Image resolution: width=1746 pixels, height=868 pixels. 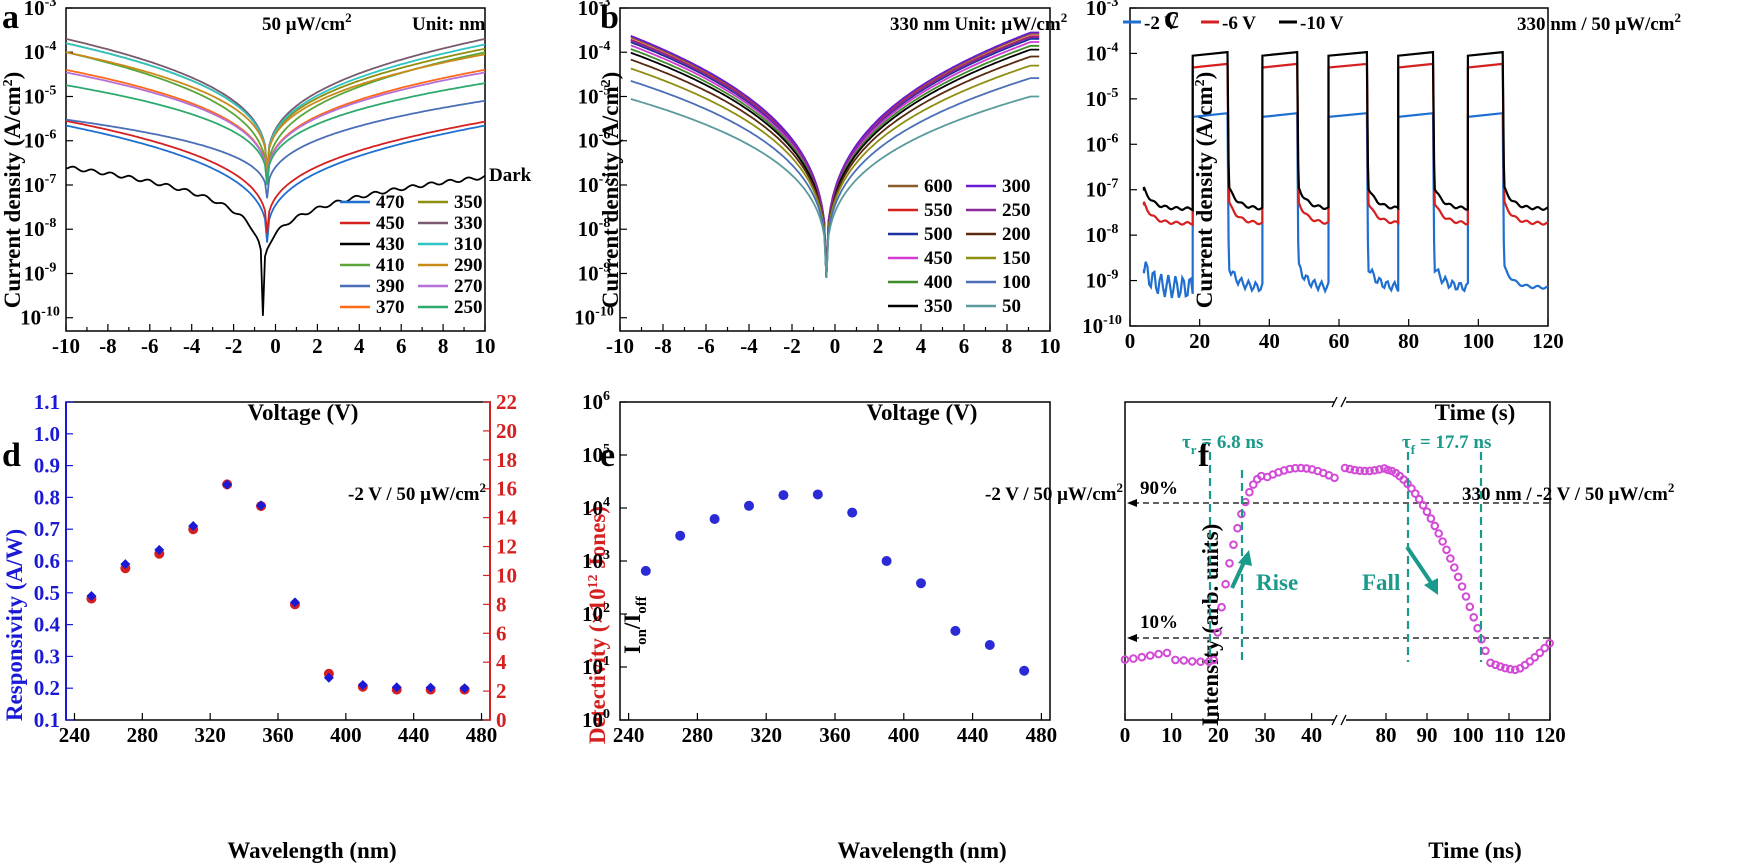 I want to click on panel-d-frame, so click(x=278, y=561).